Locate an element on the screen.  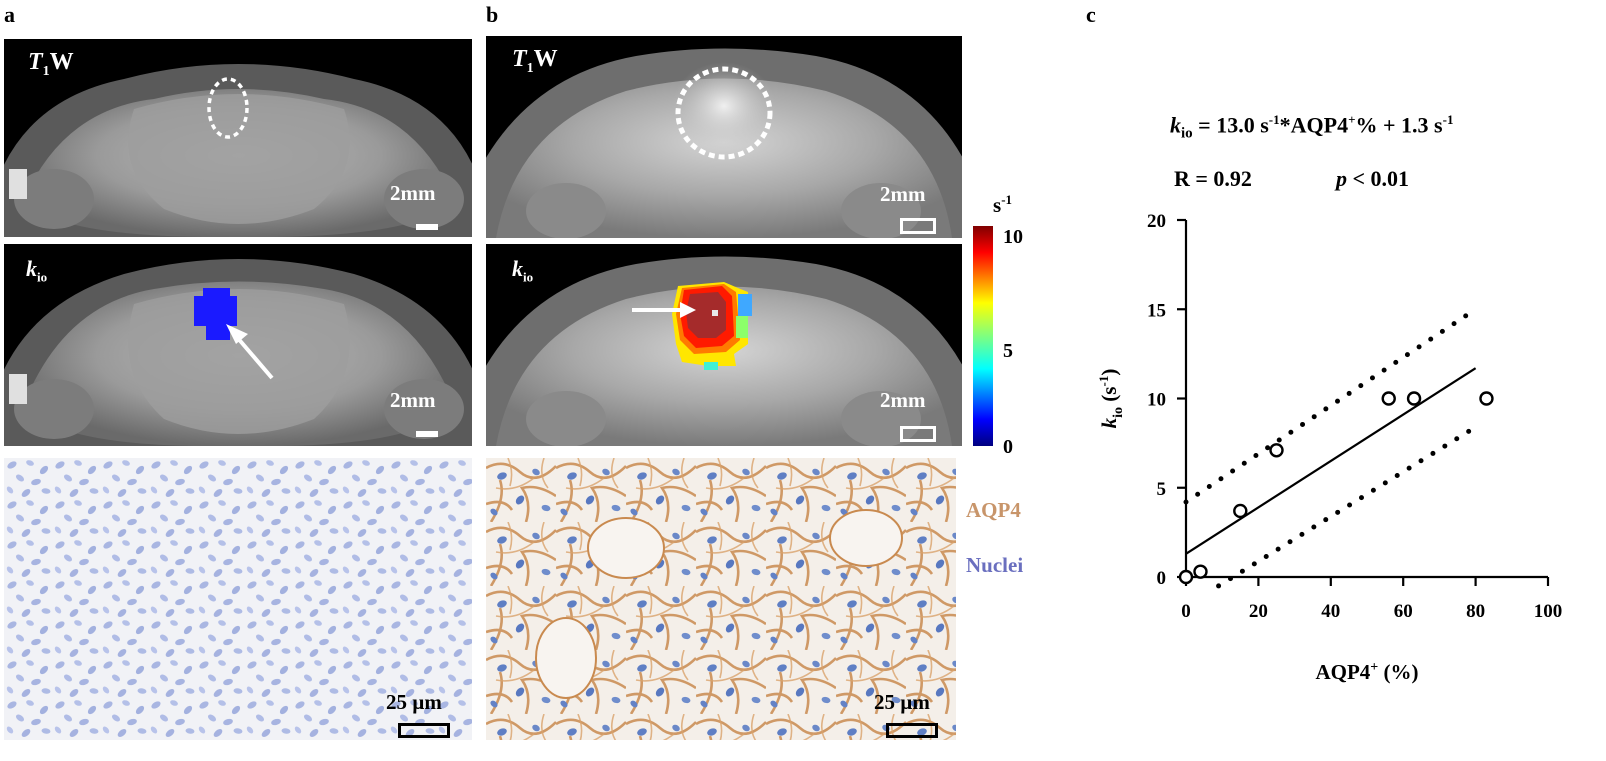
y-tick-label: 5 is located at coordinates (1162, 489).